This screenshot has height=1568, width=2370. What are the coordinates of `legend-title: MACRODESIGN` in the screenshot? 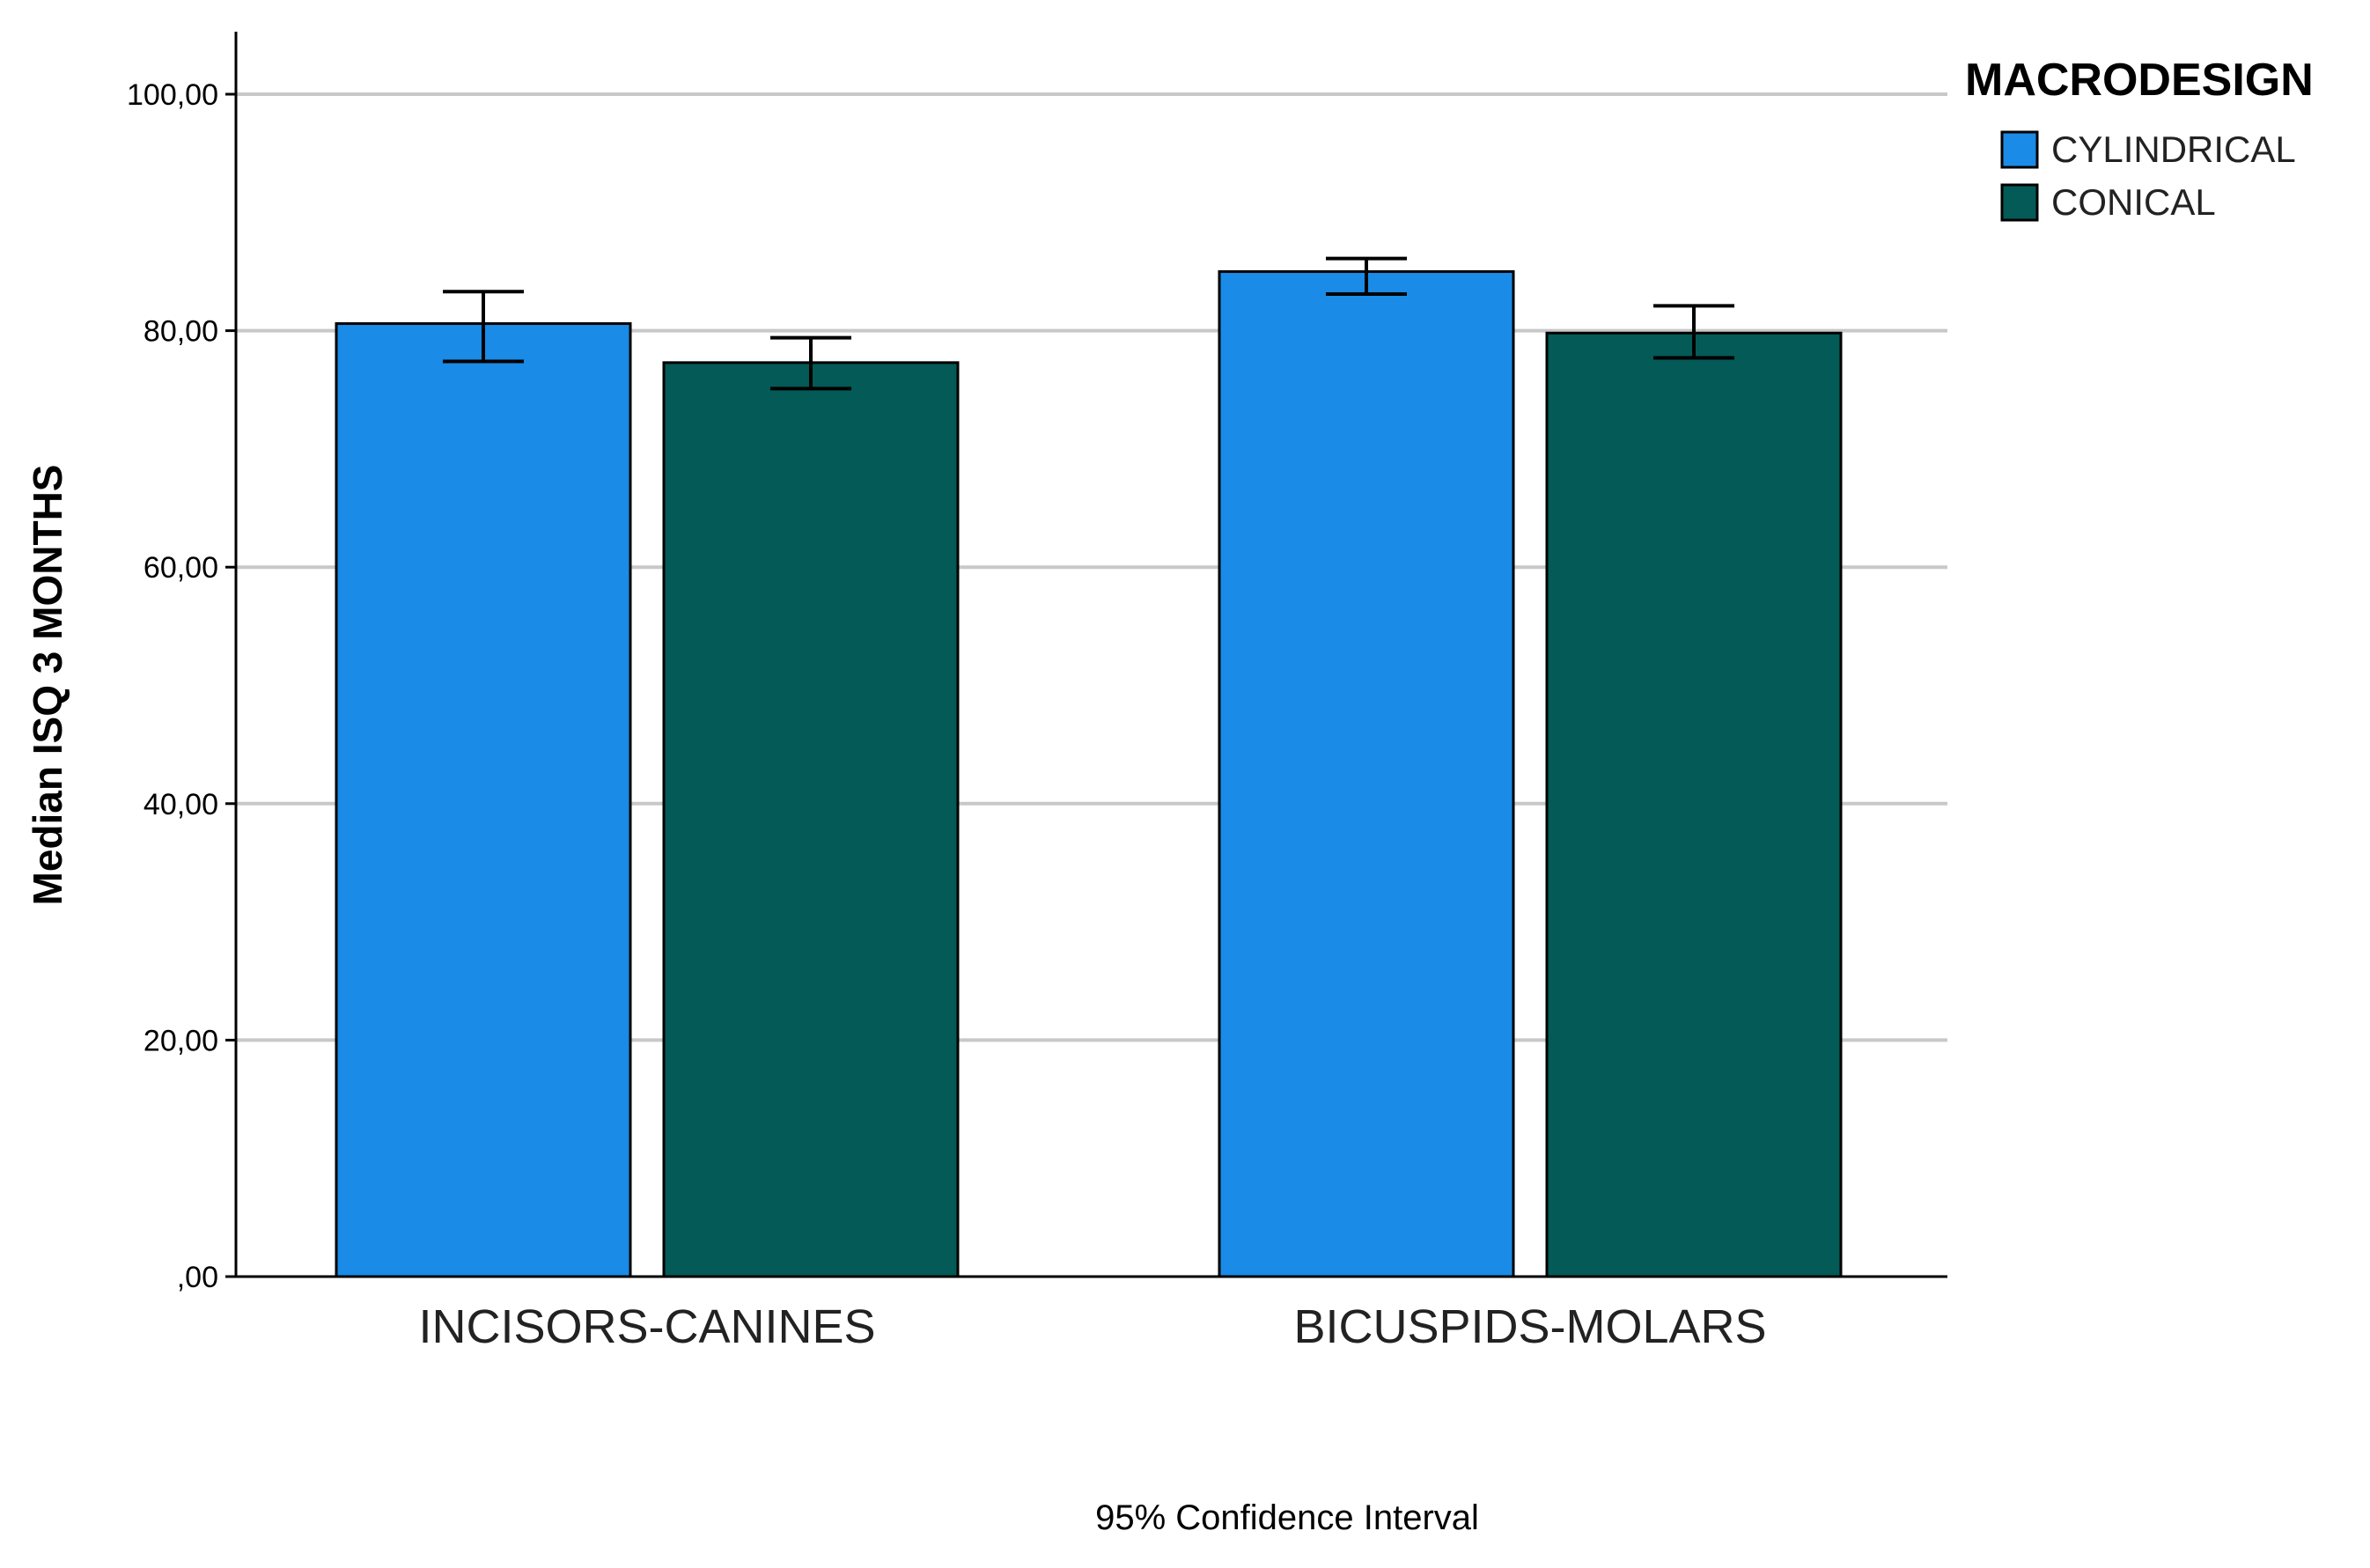 It's located at (2139, 81).